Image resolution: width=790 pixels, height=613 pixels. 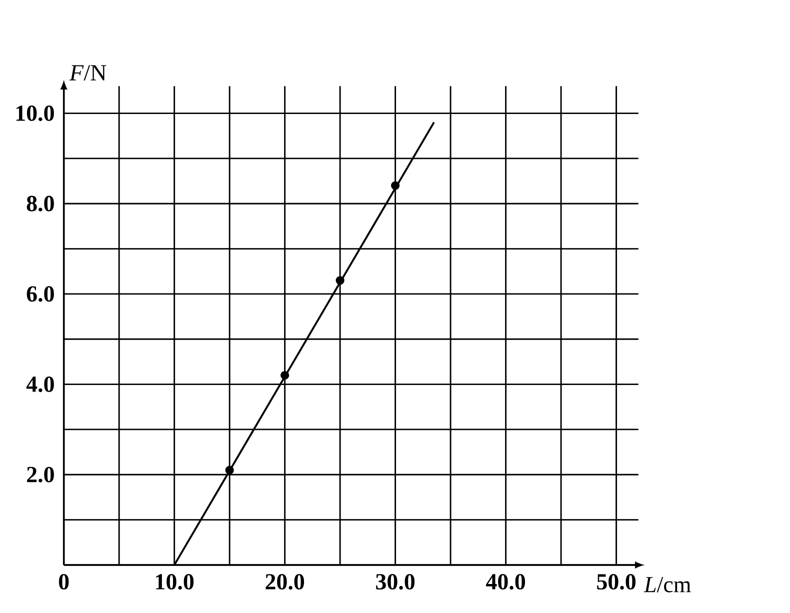 I want to click on y-tick-label: 10.0, so click(x=35, y=114).